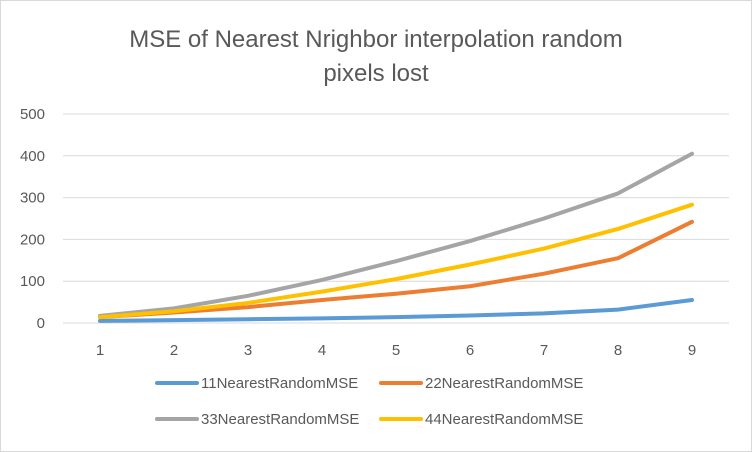  Describe the element at coordinates (32, 281) in the screenshot. I see `y-tick-label: 100` at that location.